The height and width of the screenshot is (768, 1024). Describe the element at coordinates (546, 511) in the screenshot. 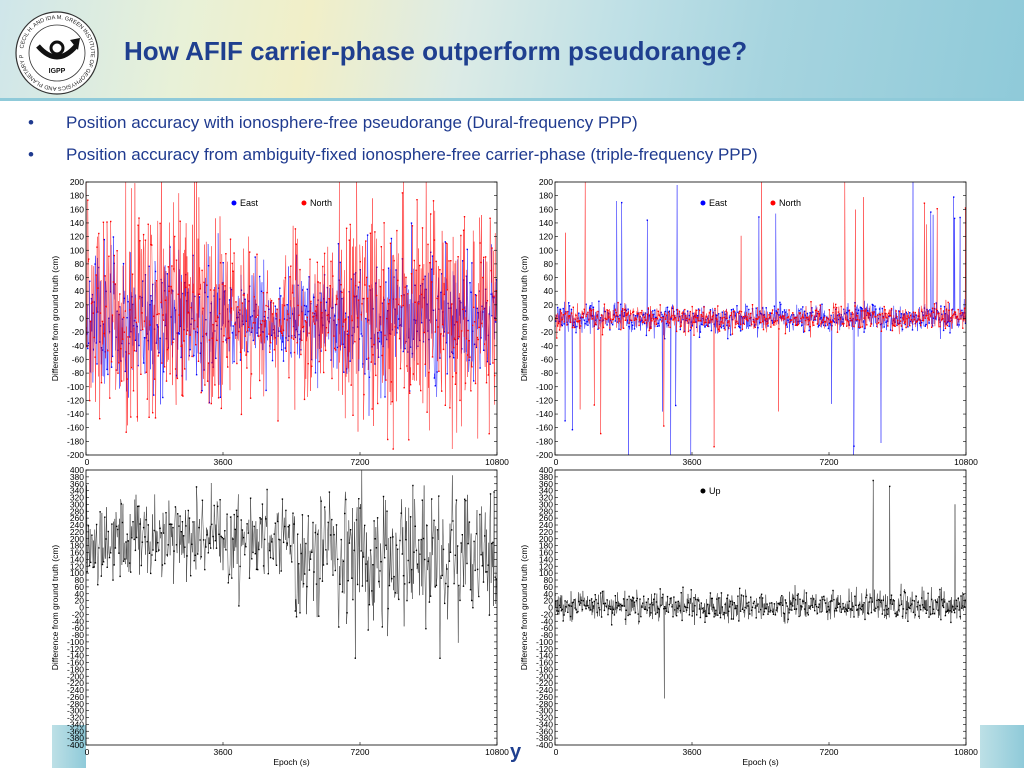

I see `y-tick-label: 280` at that location.